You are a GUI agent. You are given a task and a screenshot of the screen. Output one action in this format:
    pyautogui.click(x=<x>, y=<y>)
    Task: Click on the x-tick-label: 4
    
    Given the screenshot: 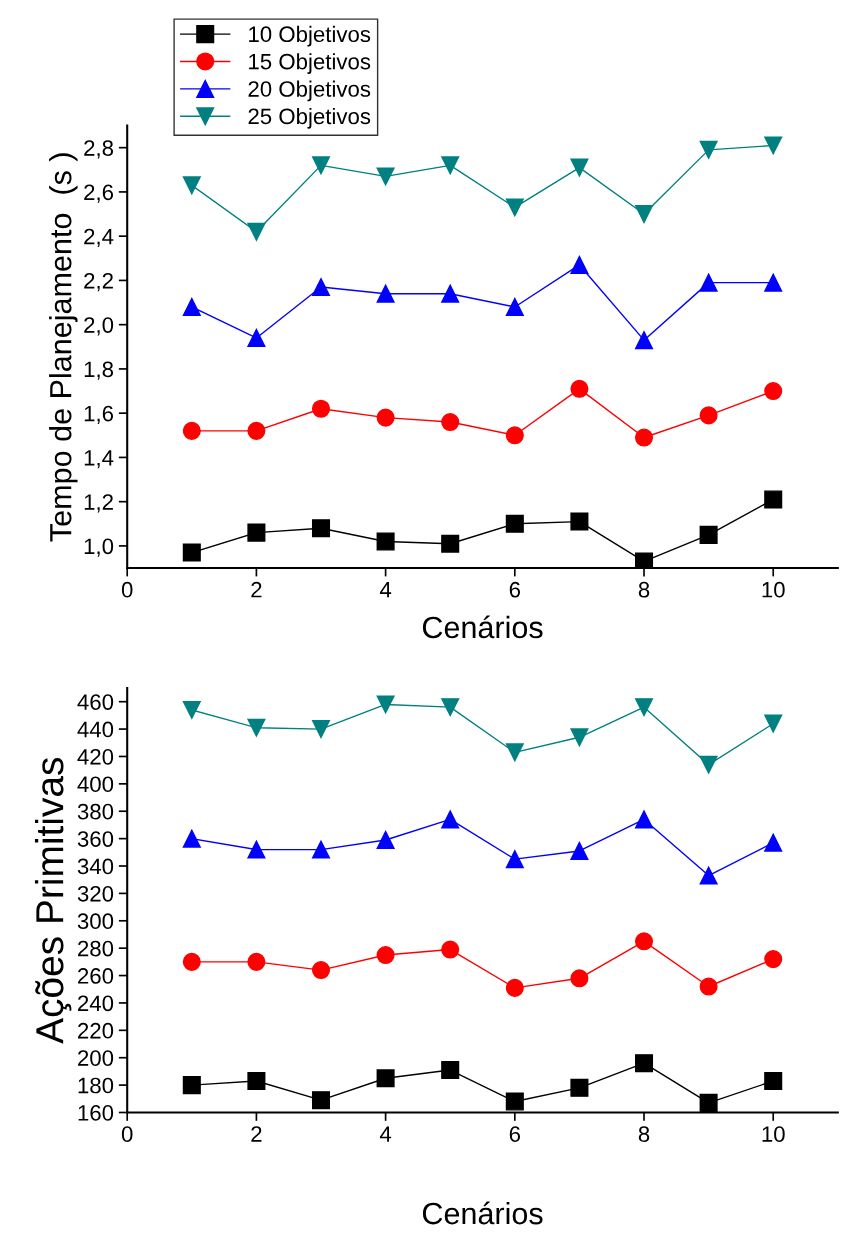 What is the action you would take?
    pyautogui.click(x=385, y=590)
    